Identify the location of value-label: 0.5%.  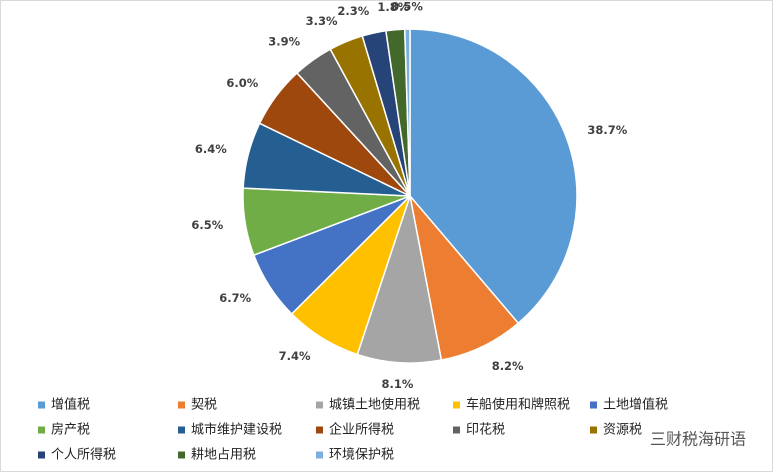
(407, 7).